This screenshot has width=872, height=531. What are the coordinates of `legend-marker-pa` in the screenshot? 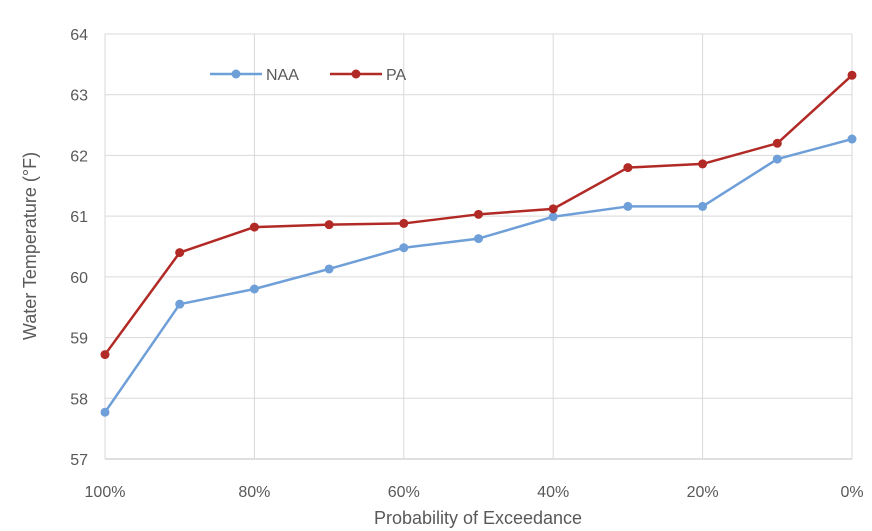 It's located at (356, 74).